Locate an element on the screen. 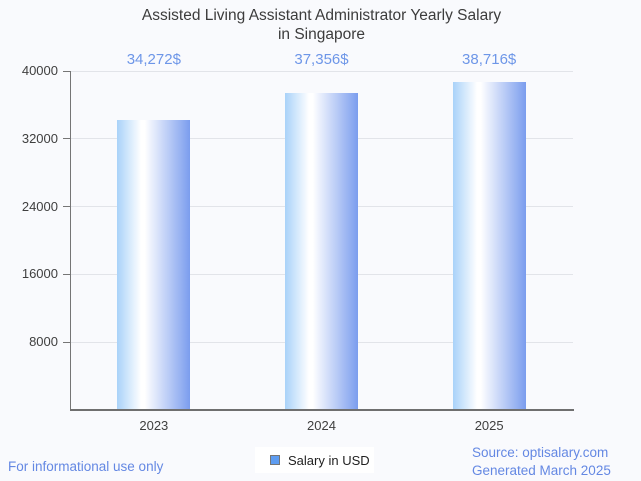  chart-title-line2: in Singapore is located at coordinates (321, 34).